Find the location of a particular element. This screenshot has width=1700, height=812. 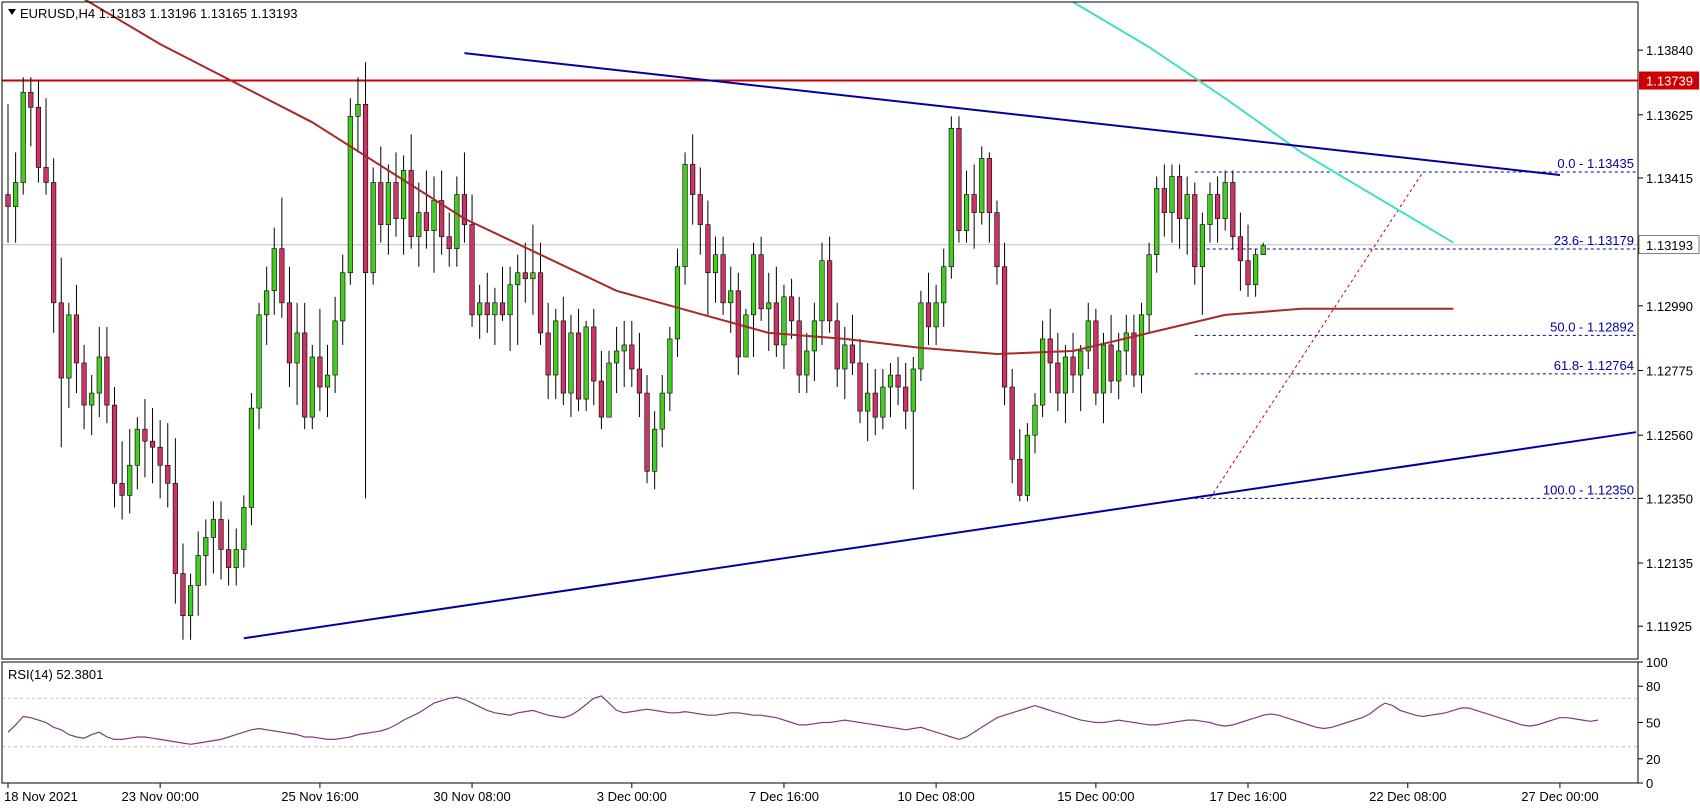

x-tick-label: 23 Nov 00:00 is located at coordinates (159, 796).